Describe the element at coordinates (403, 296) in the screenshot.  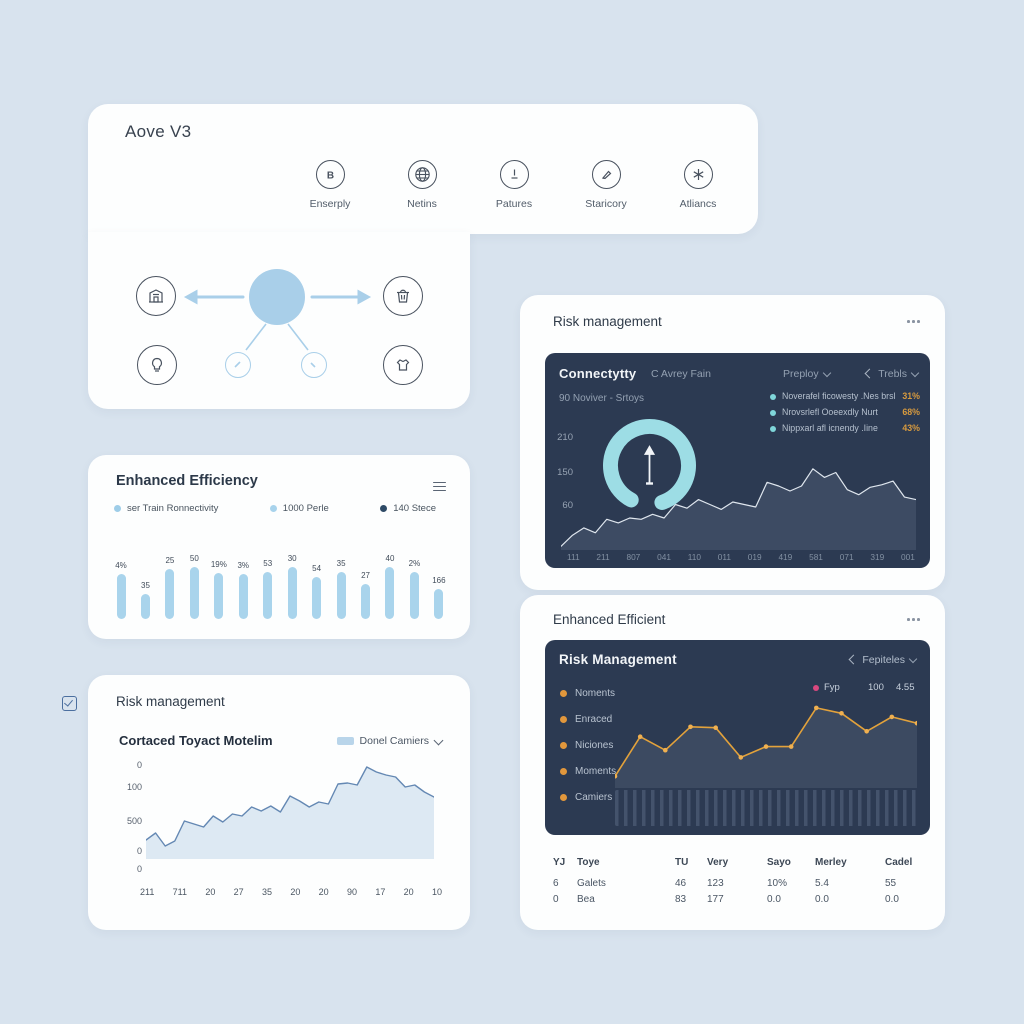
I see `diagram-node-trash` at that location.